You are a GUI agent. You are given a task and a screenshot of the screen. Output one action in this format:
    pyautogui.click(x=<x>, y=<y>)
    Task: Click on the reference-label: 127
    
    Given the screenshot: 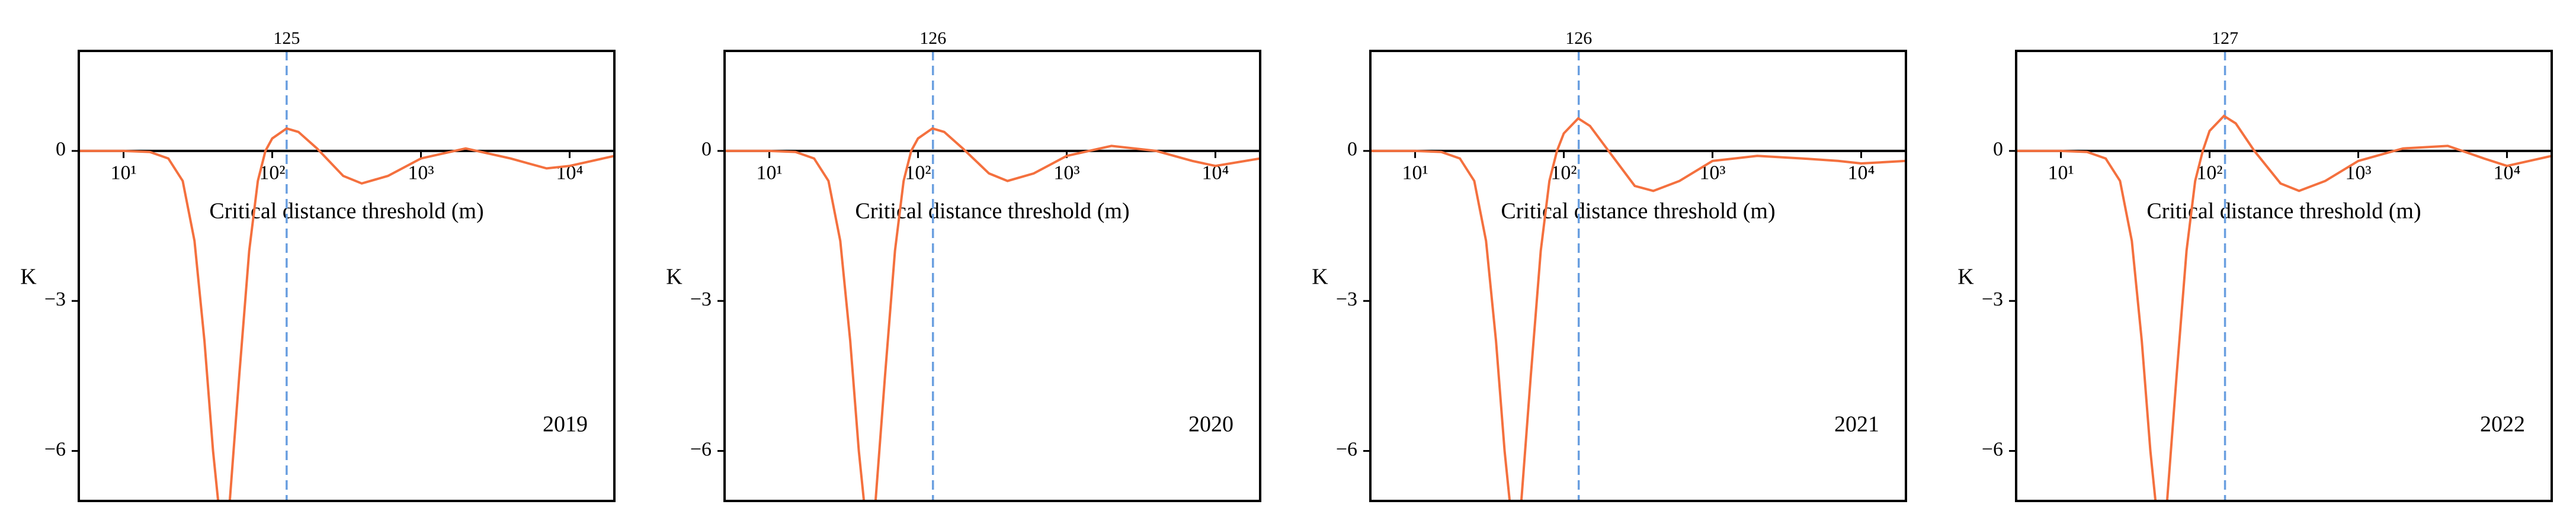 What is the action you would take?
    pyautogui.click(x=2225, y=38)
    